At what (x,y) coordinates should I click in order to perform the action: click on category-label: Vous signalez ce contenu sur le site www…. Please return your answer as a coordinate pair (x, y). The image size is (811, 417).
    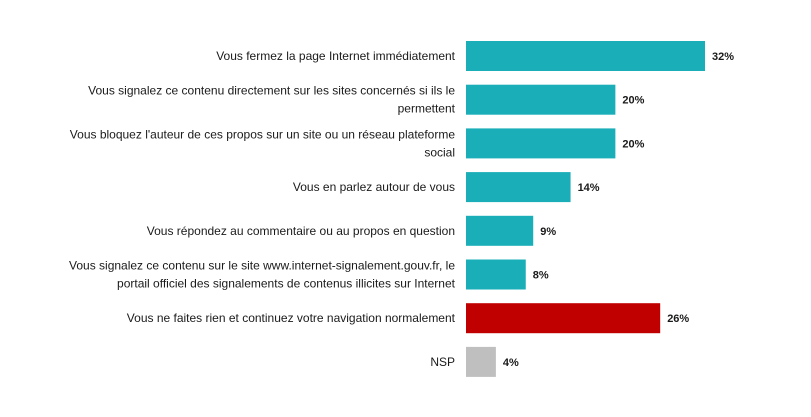
    Looking at the image, I should click on (262, 275).